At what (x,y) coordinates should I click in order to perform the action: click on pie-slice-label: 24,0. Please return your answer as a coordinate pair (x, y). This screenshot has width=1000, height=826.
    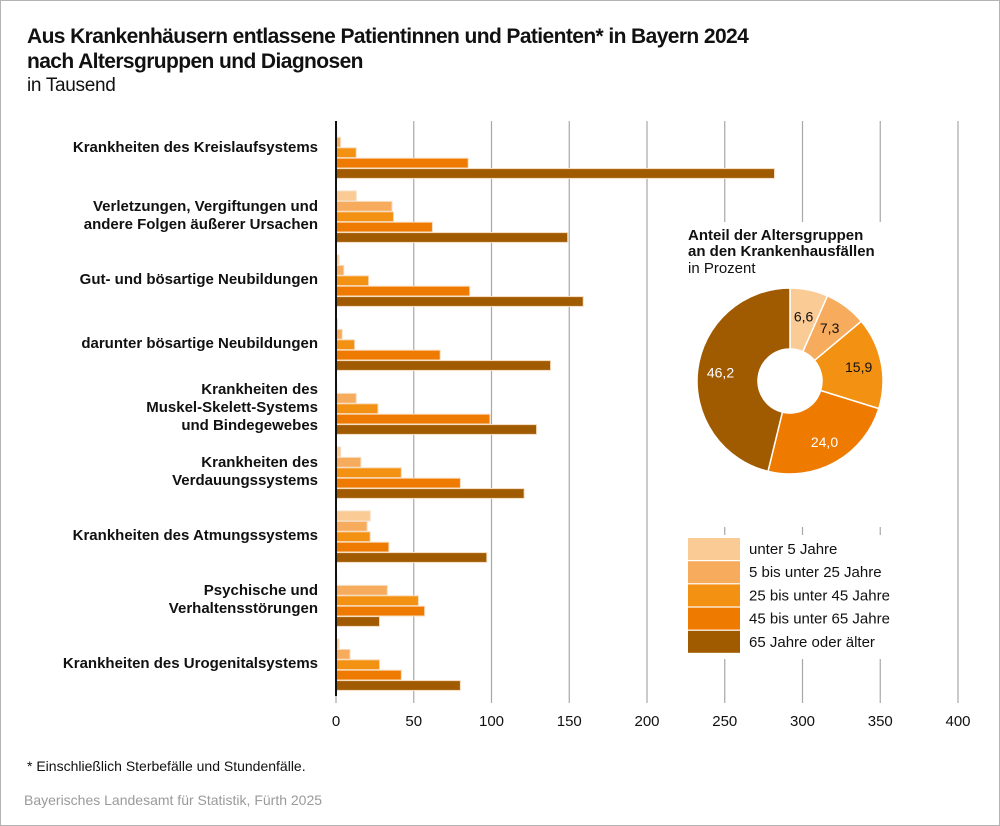
    Looking at the image, I should click on (824, 442).